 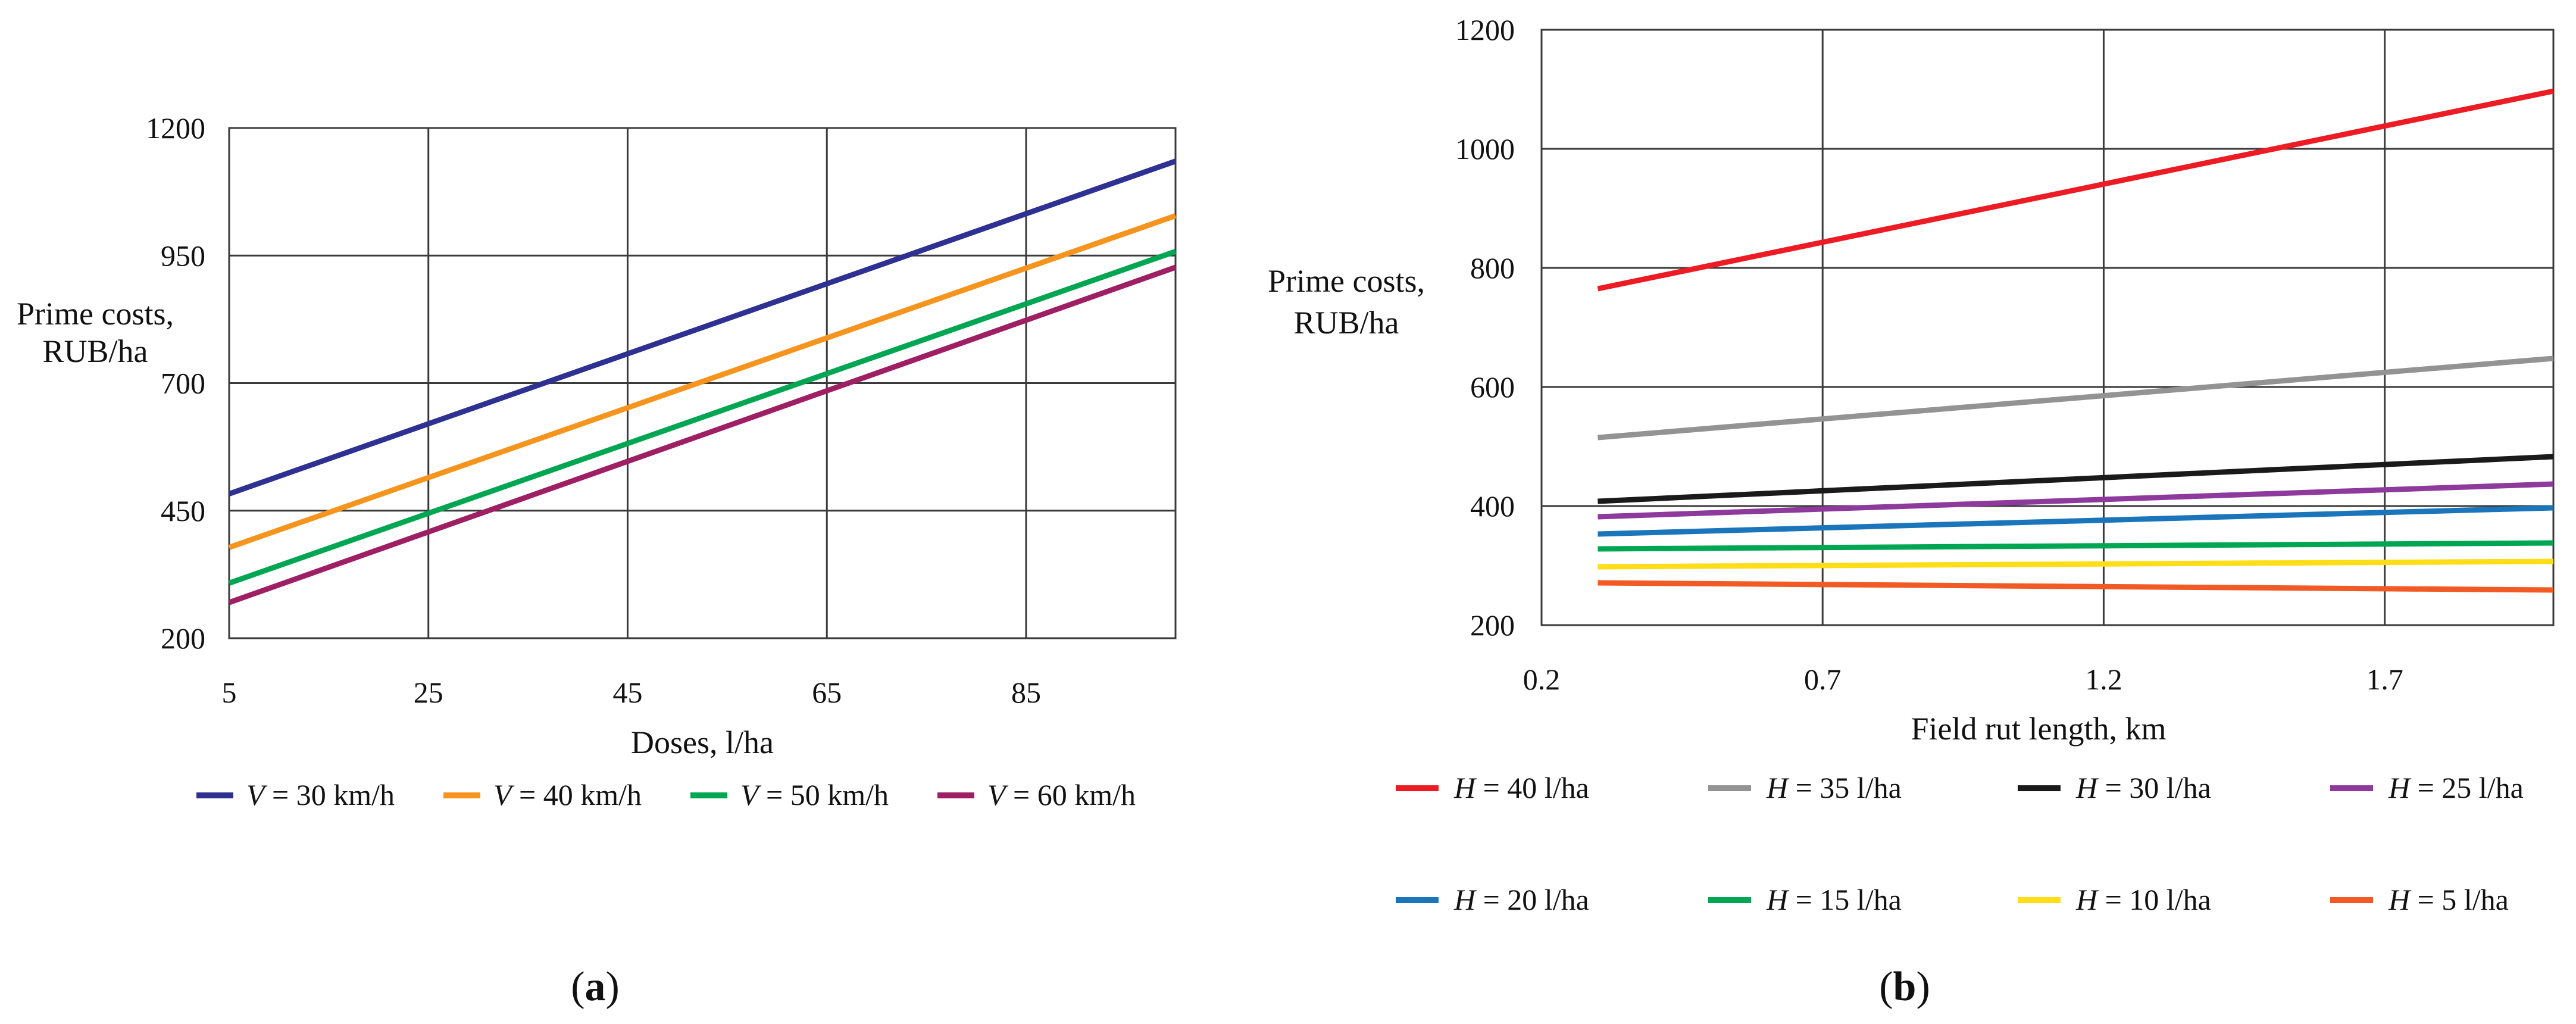 I want to click on chart-a-x-tick-labels: 5 25 45 65 85, so click(x=631, y=692).